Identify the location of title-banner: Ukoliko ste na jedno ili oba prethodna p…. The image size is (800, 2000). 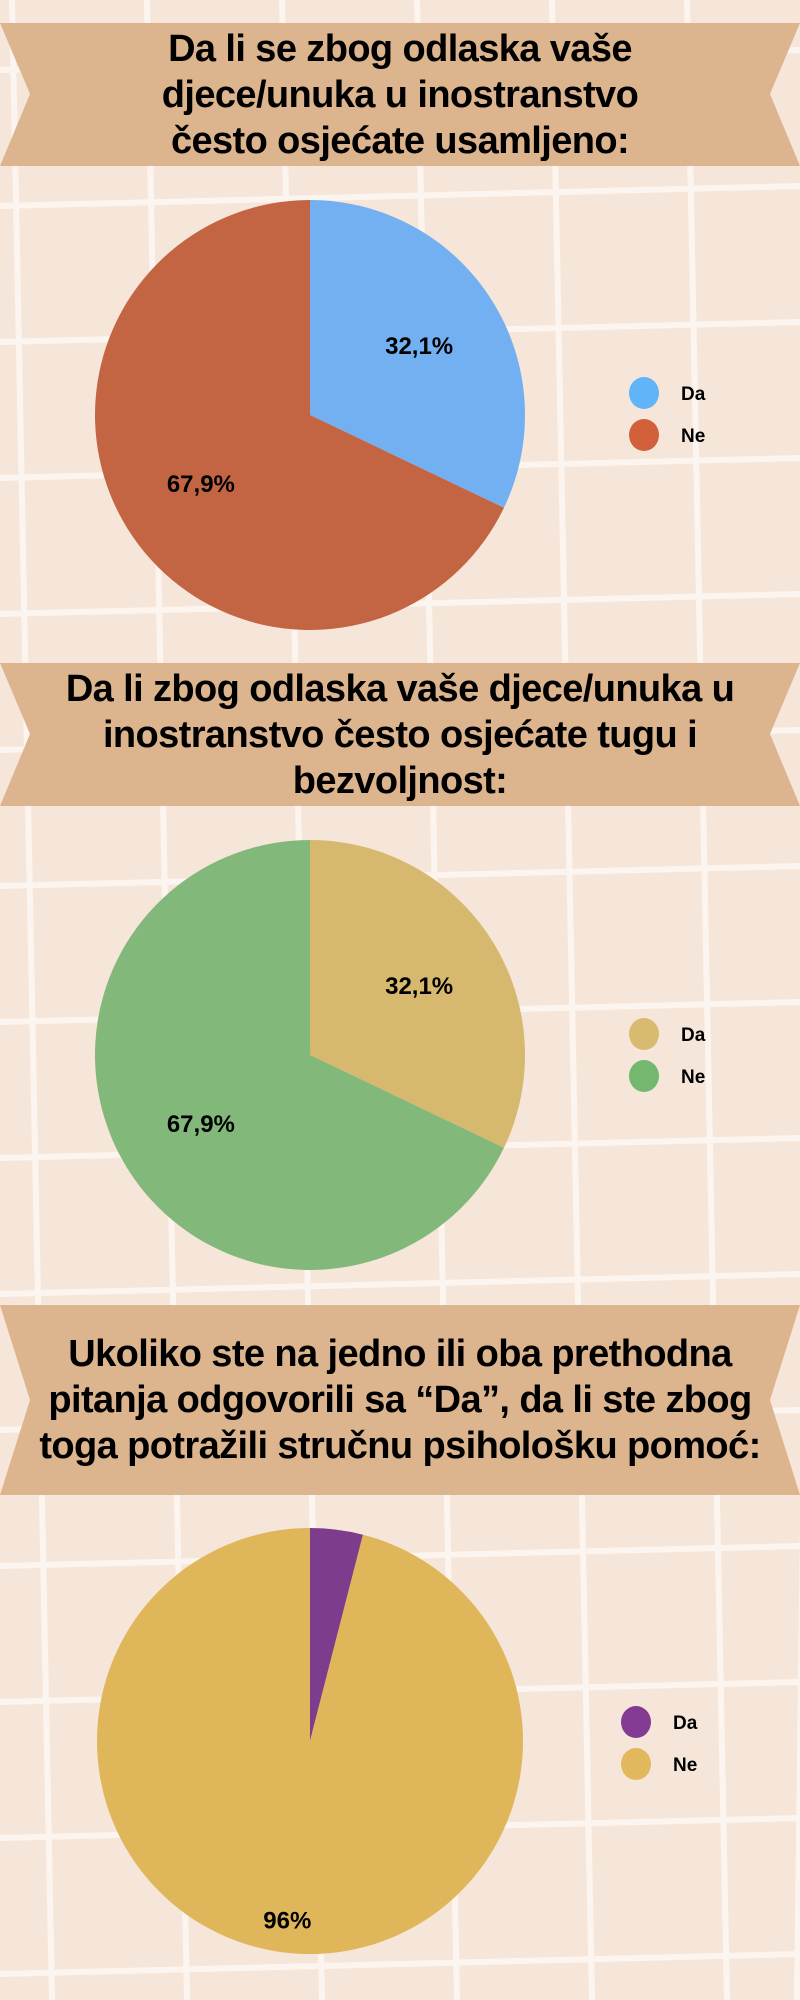
(400, 1400).